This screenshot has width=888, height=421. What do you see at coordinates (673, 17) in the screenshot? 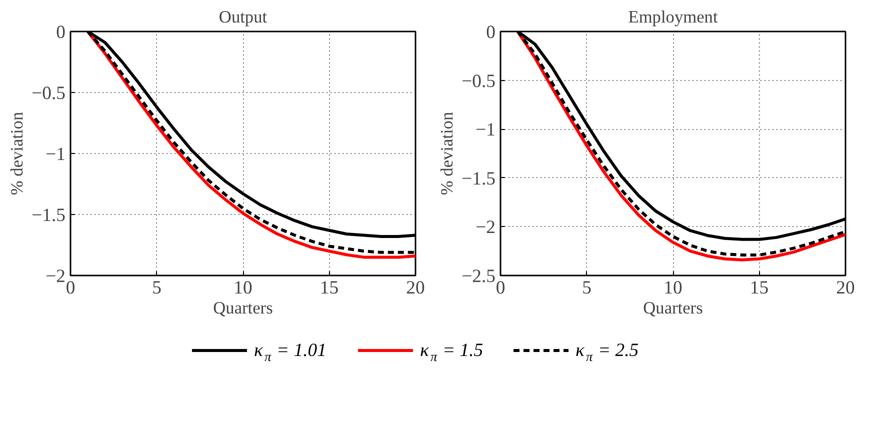
I see `chart-title: Employment` at bounding box center [673, 17].